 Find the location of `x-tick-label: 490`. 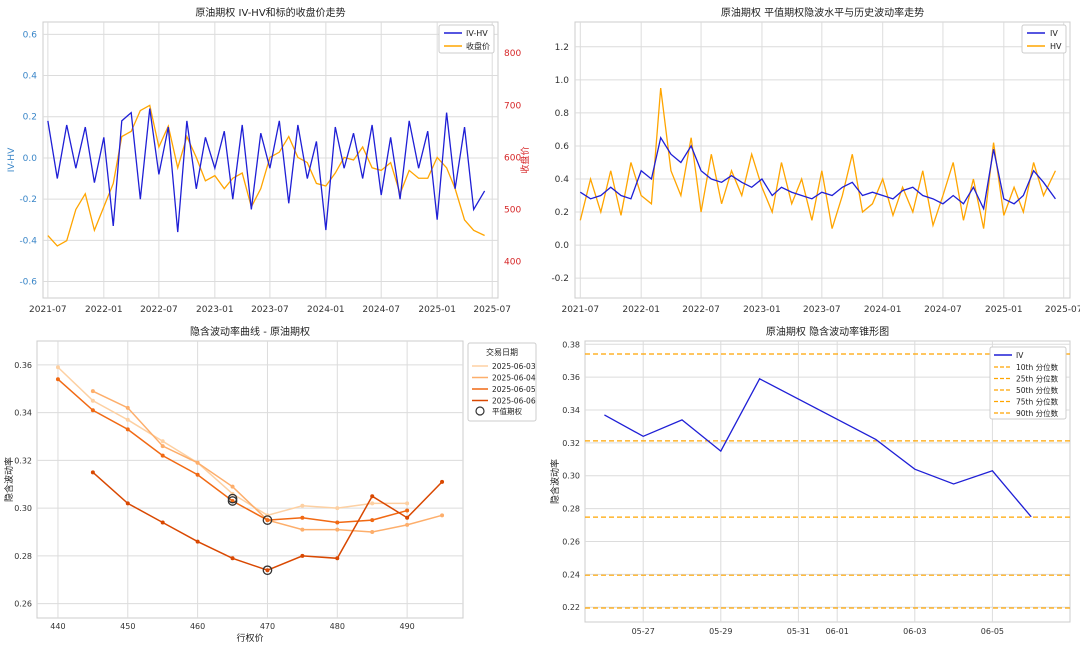

x-tick-label: 490 is located at coordinates (406, 626).